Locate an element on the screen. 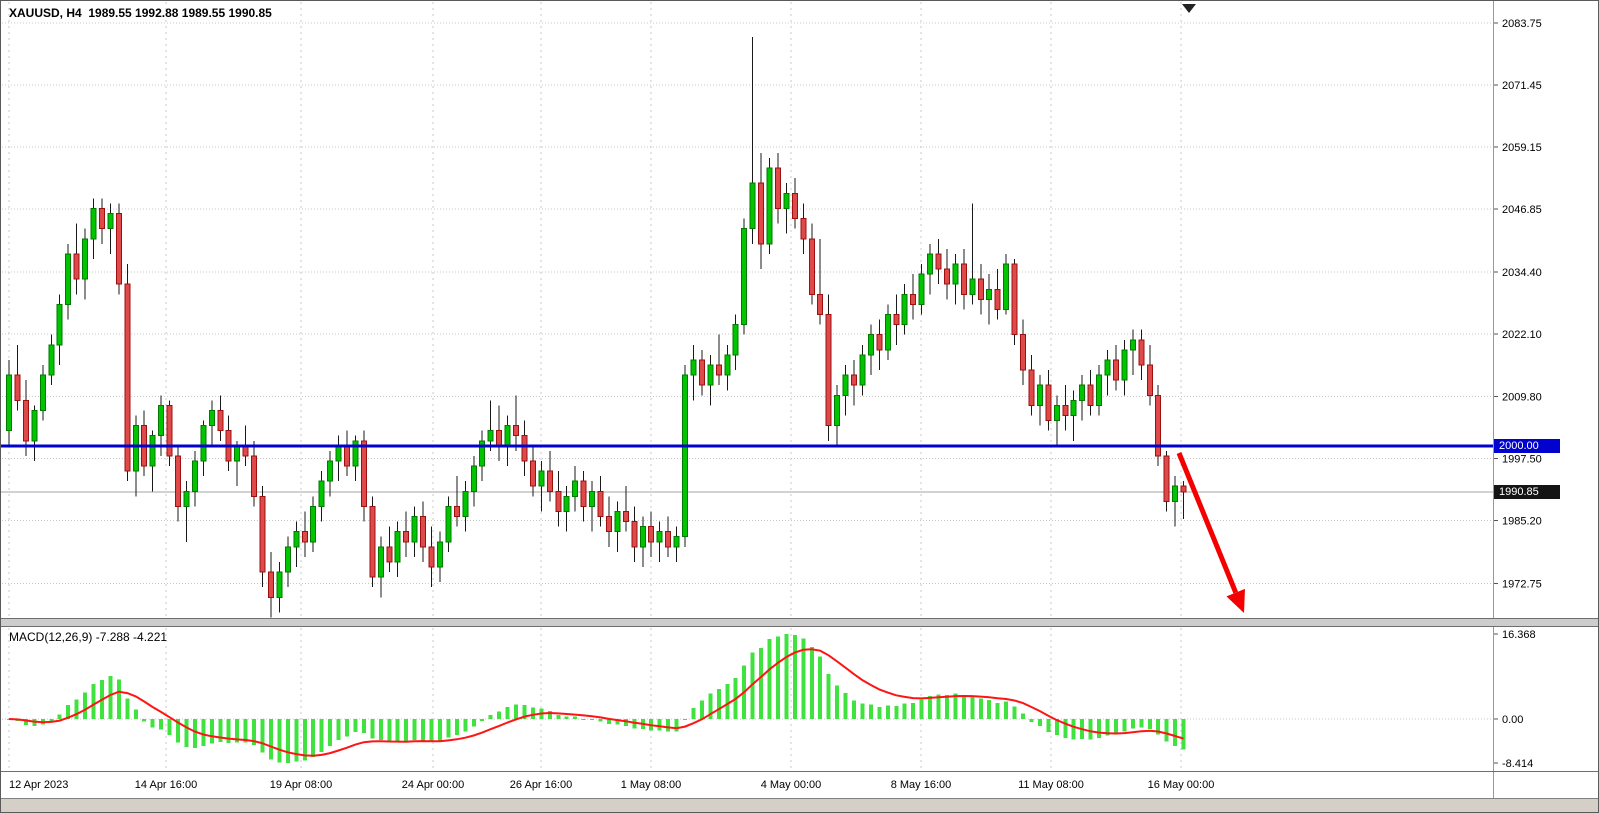  price-axis-label: 2034.40 is located at coordinates (1522, 273).